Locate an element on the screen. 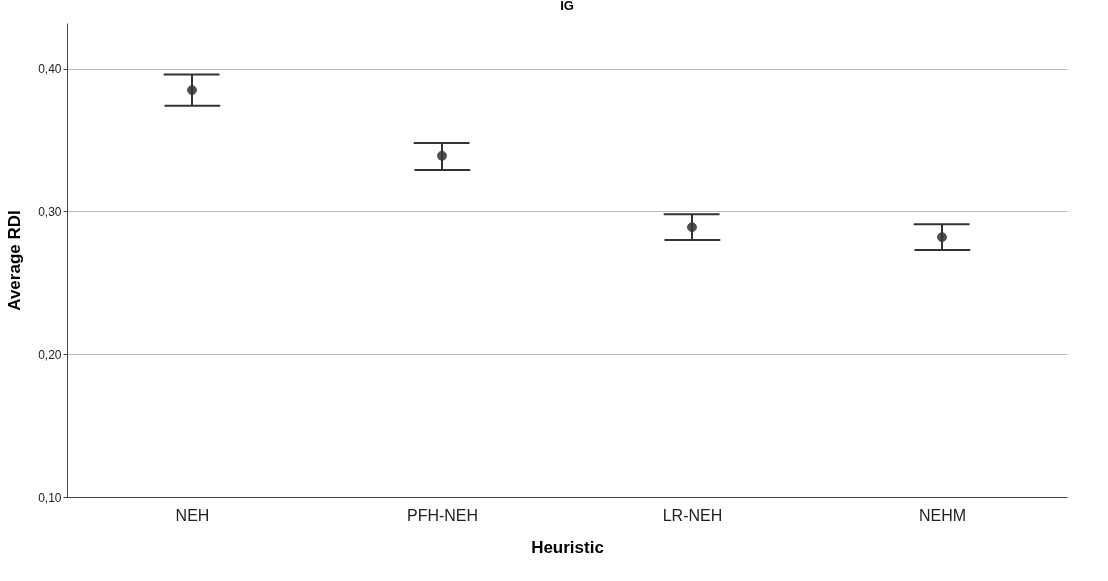 Image resolution: width=1108 pixels, height=581 pixels. x-axis-title: Heuristic is located at coordinates (567, 547).